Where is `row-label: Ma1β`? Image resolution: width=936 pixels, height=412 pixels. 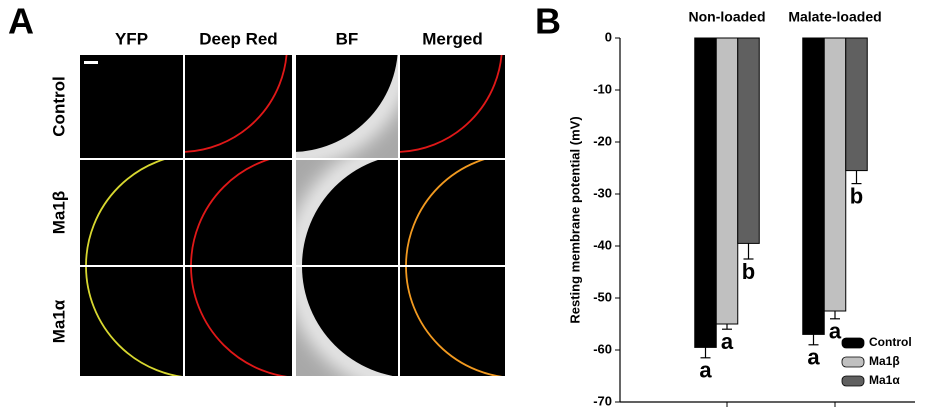
row-label: Ma1β is located at coordinates (58, 212).